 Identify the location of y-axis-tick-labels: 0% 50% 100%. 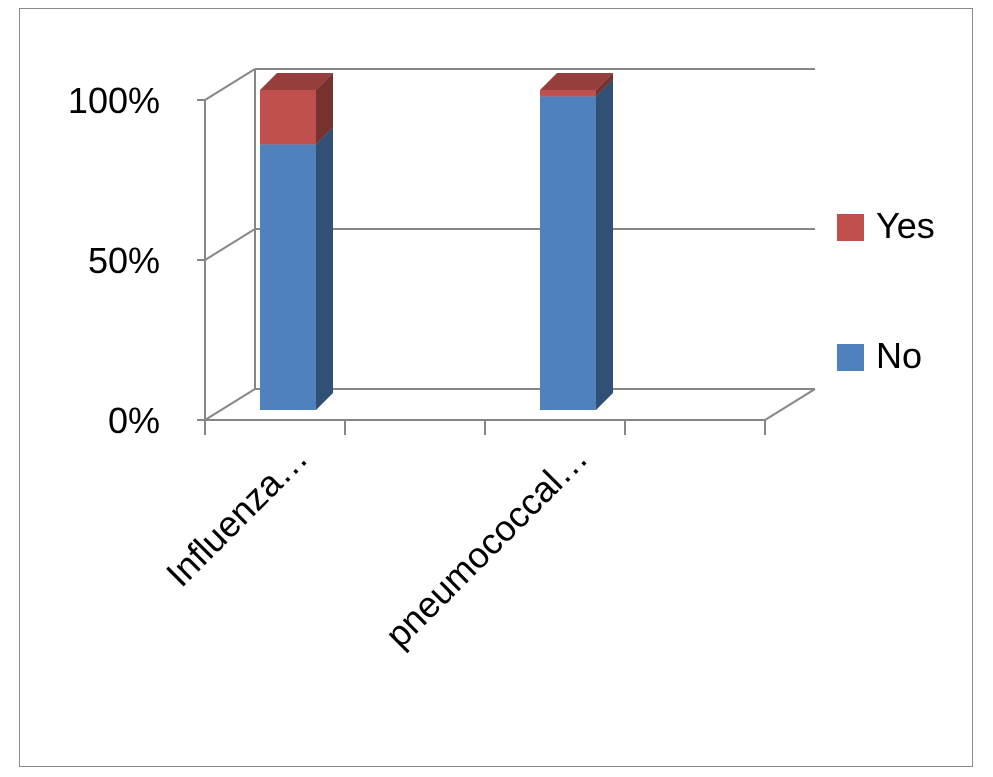
(114, 260).